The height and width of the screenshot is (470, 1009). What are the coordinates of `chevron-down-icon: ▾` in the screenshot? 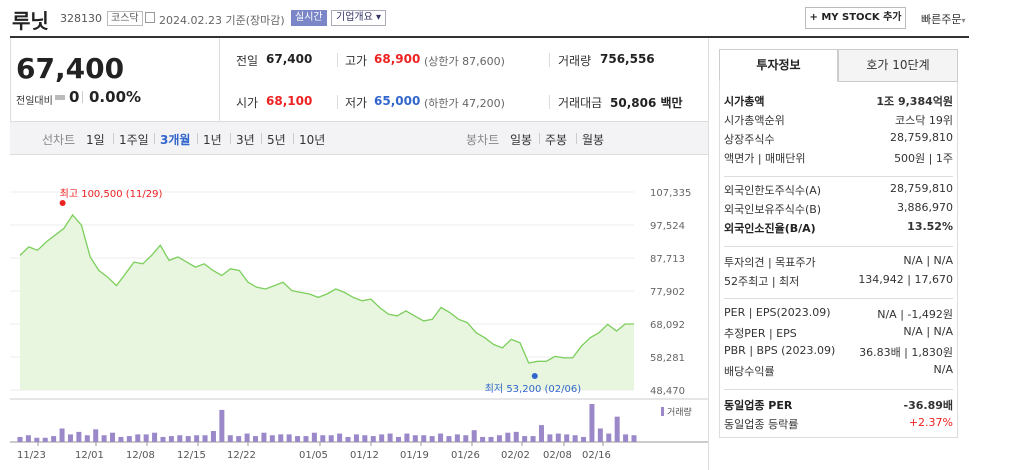 It's located at (379, 17).